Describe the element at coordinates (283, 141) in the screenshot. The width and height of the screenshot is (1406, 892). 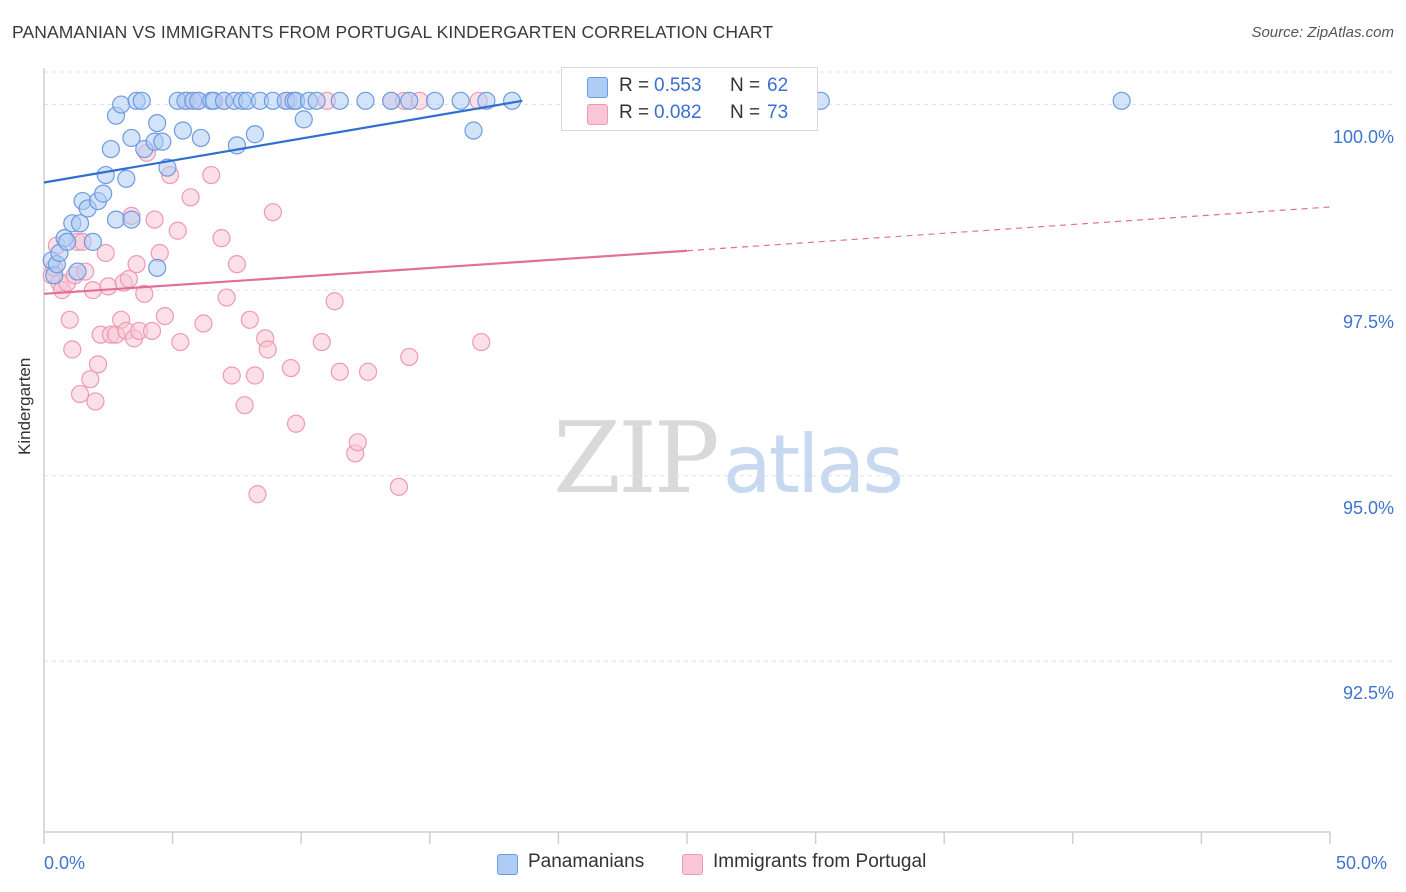
I see `panamanian-trend-line` at that location.